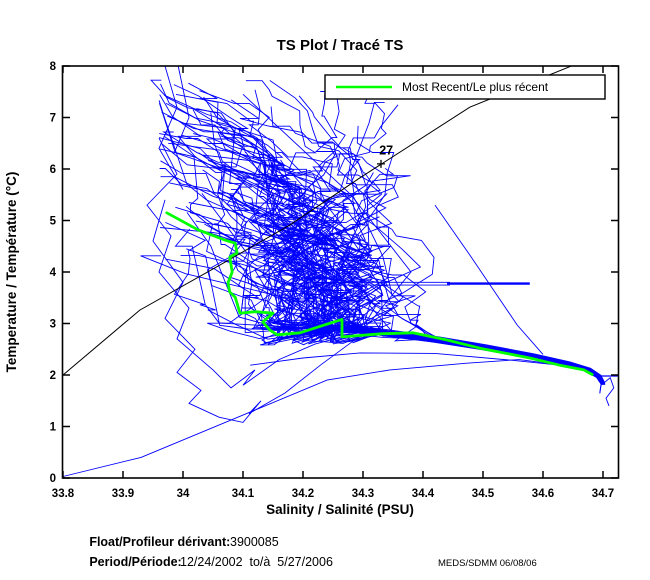  I want to click on y-tick-label: 6, so click(53, 170).